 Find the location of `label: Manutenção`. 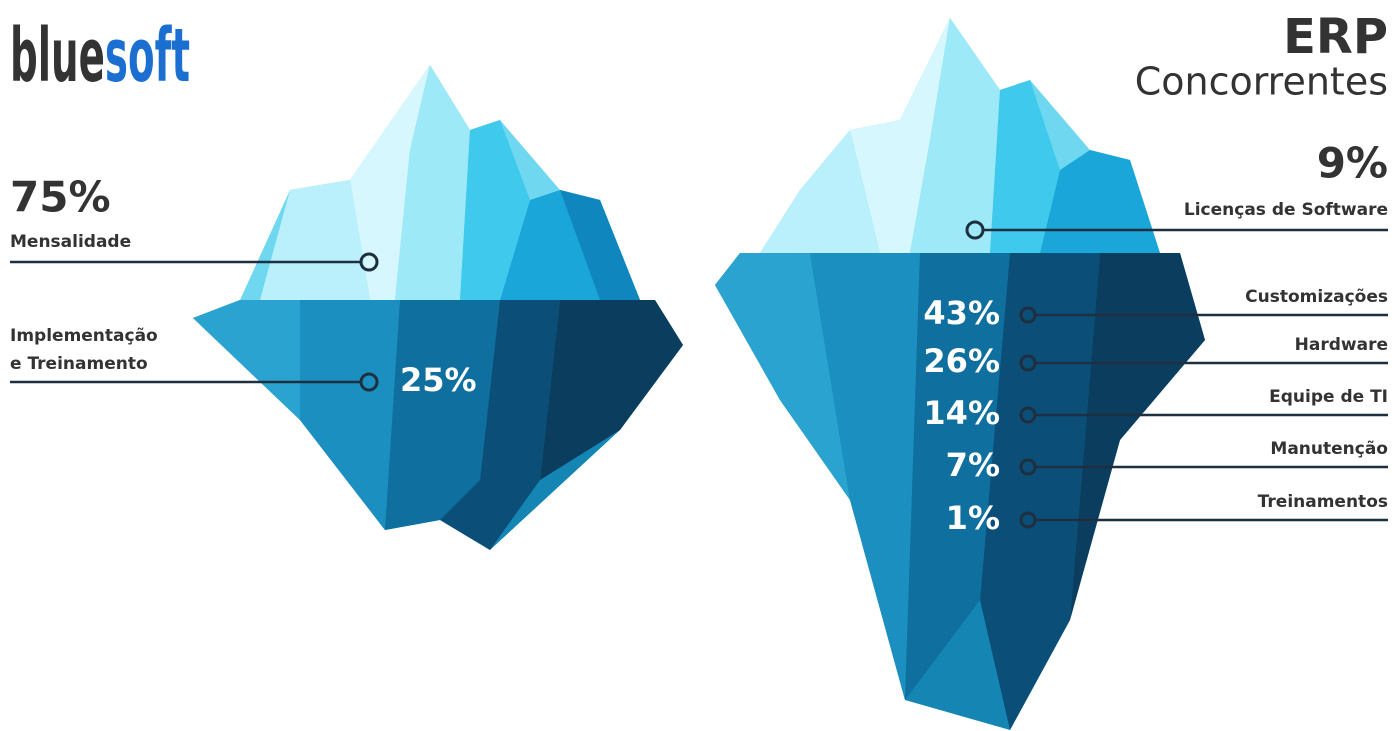

label: Manutenção is located at coordinates (1329, 449).